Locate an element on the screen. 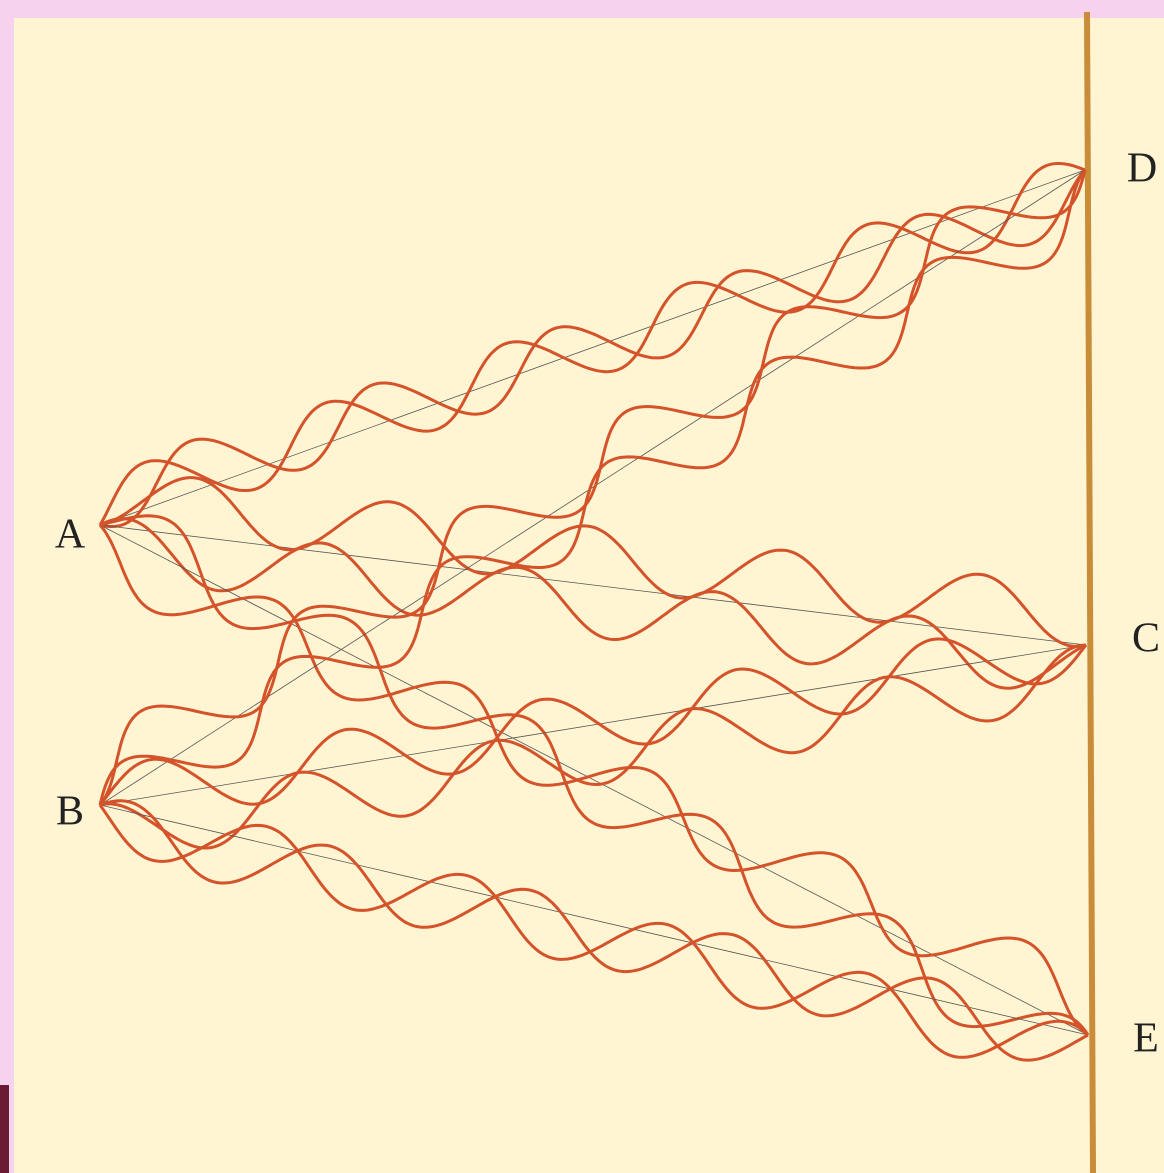  edge-mark is located at coordinates (4, 1129).